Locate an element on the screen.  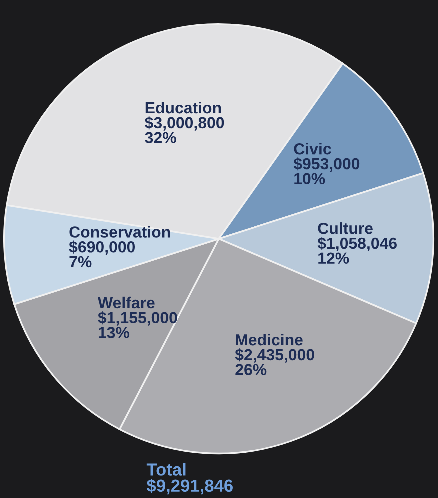
data-label: $953,000 10% is located at coordinates (327, 171).